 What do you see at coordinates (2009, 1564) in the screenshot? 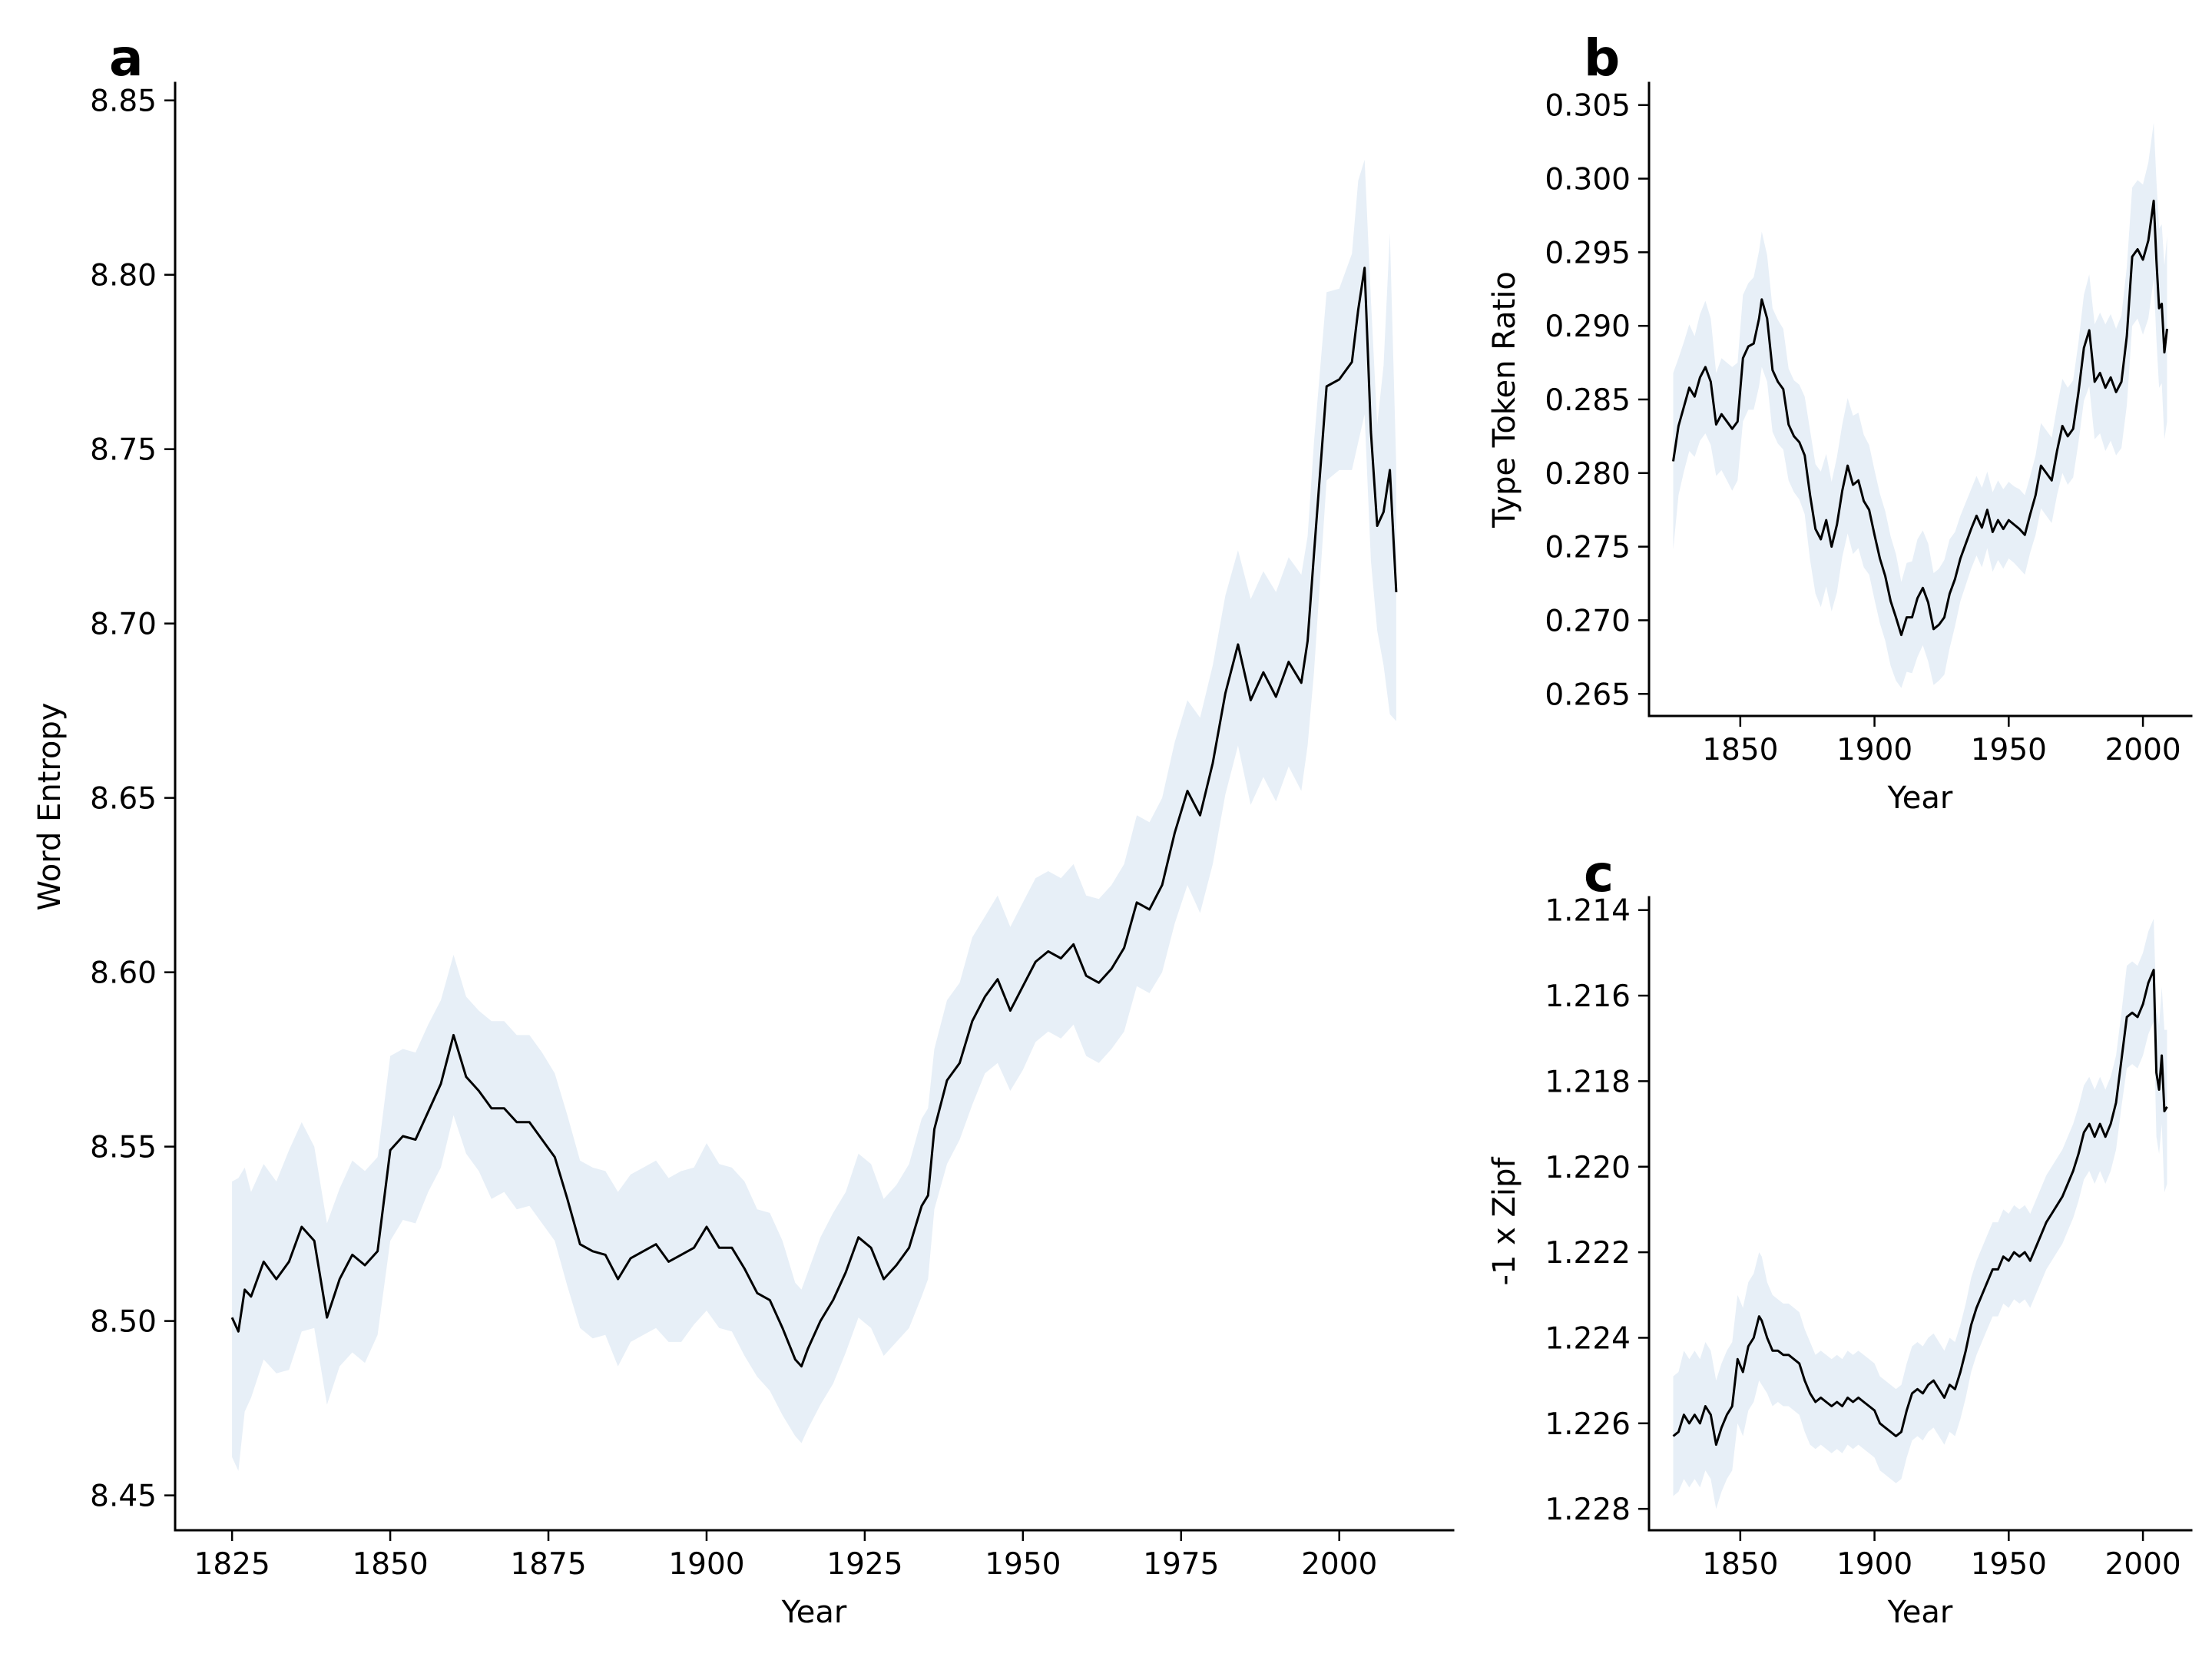
I see `panel-c-x-tick-label: 1950` at bounding box center [2009, 1564].